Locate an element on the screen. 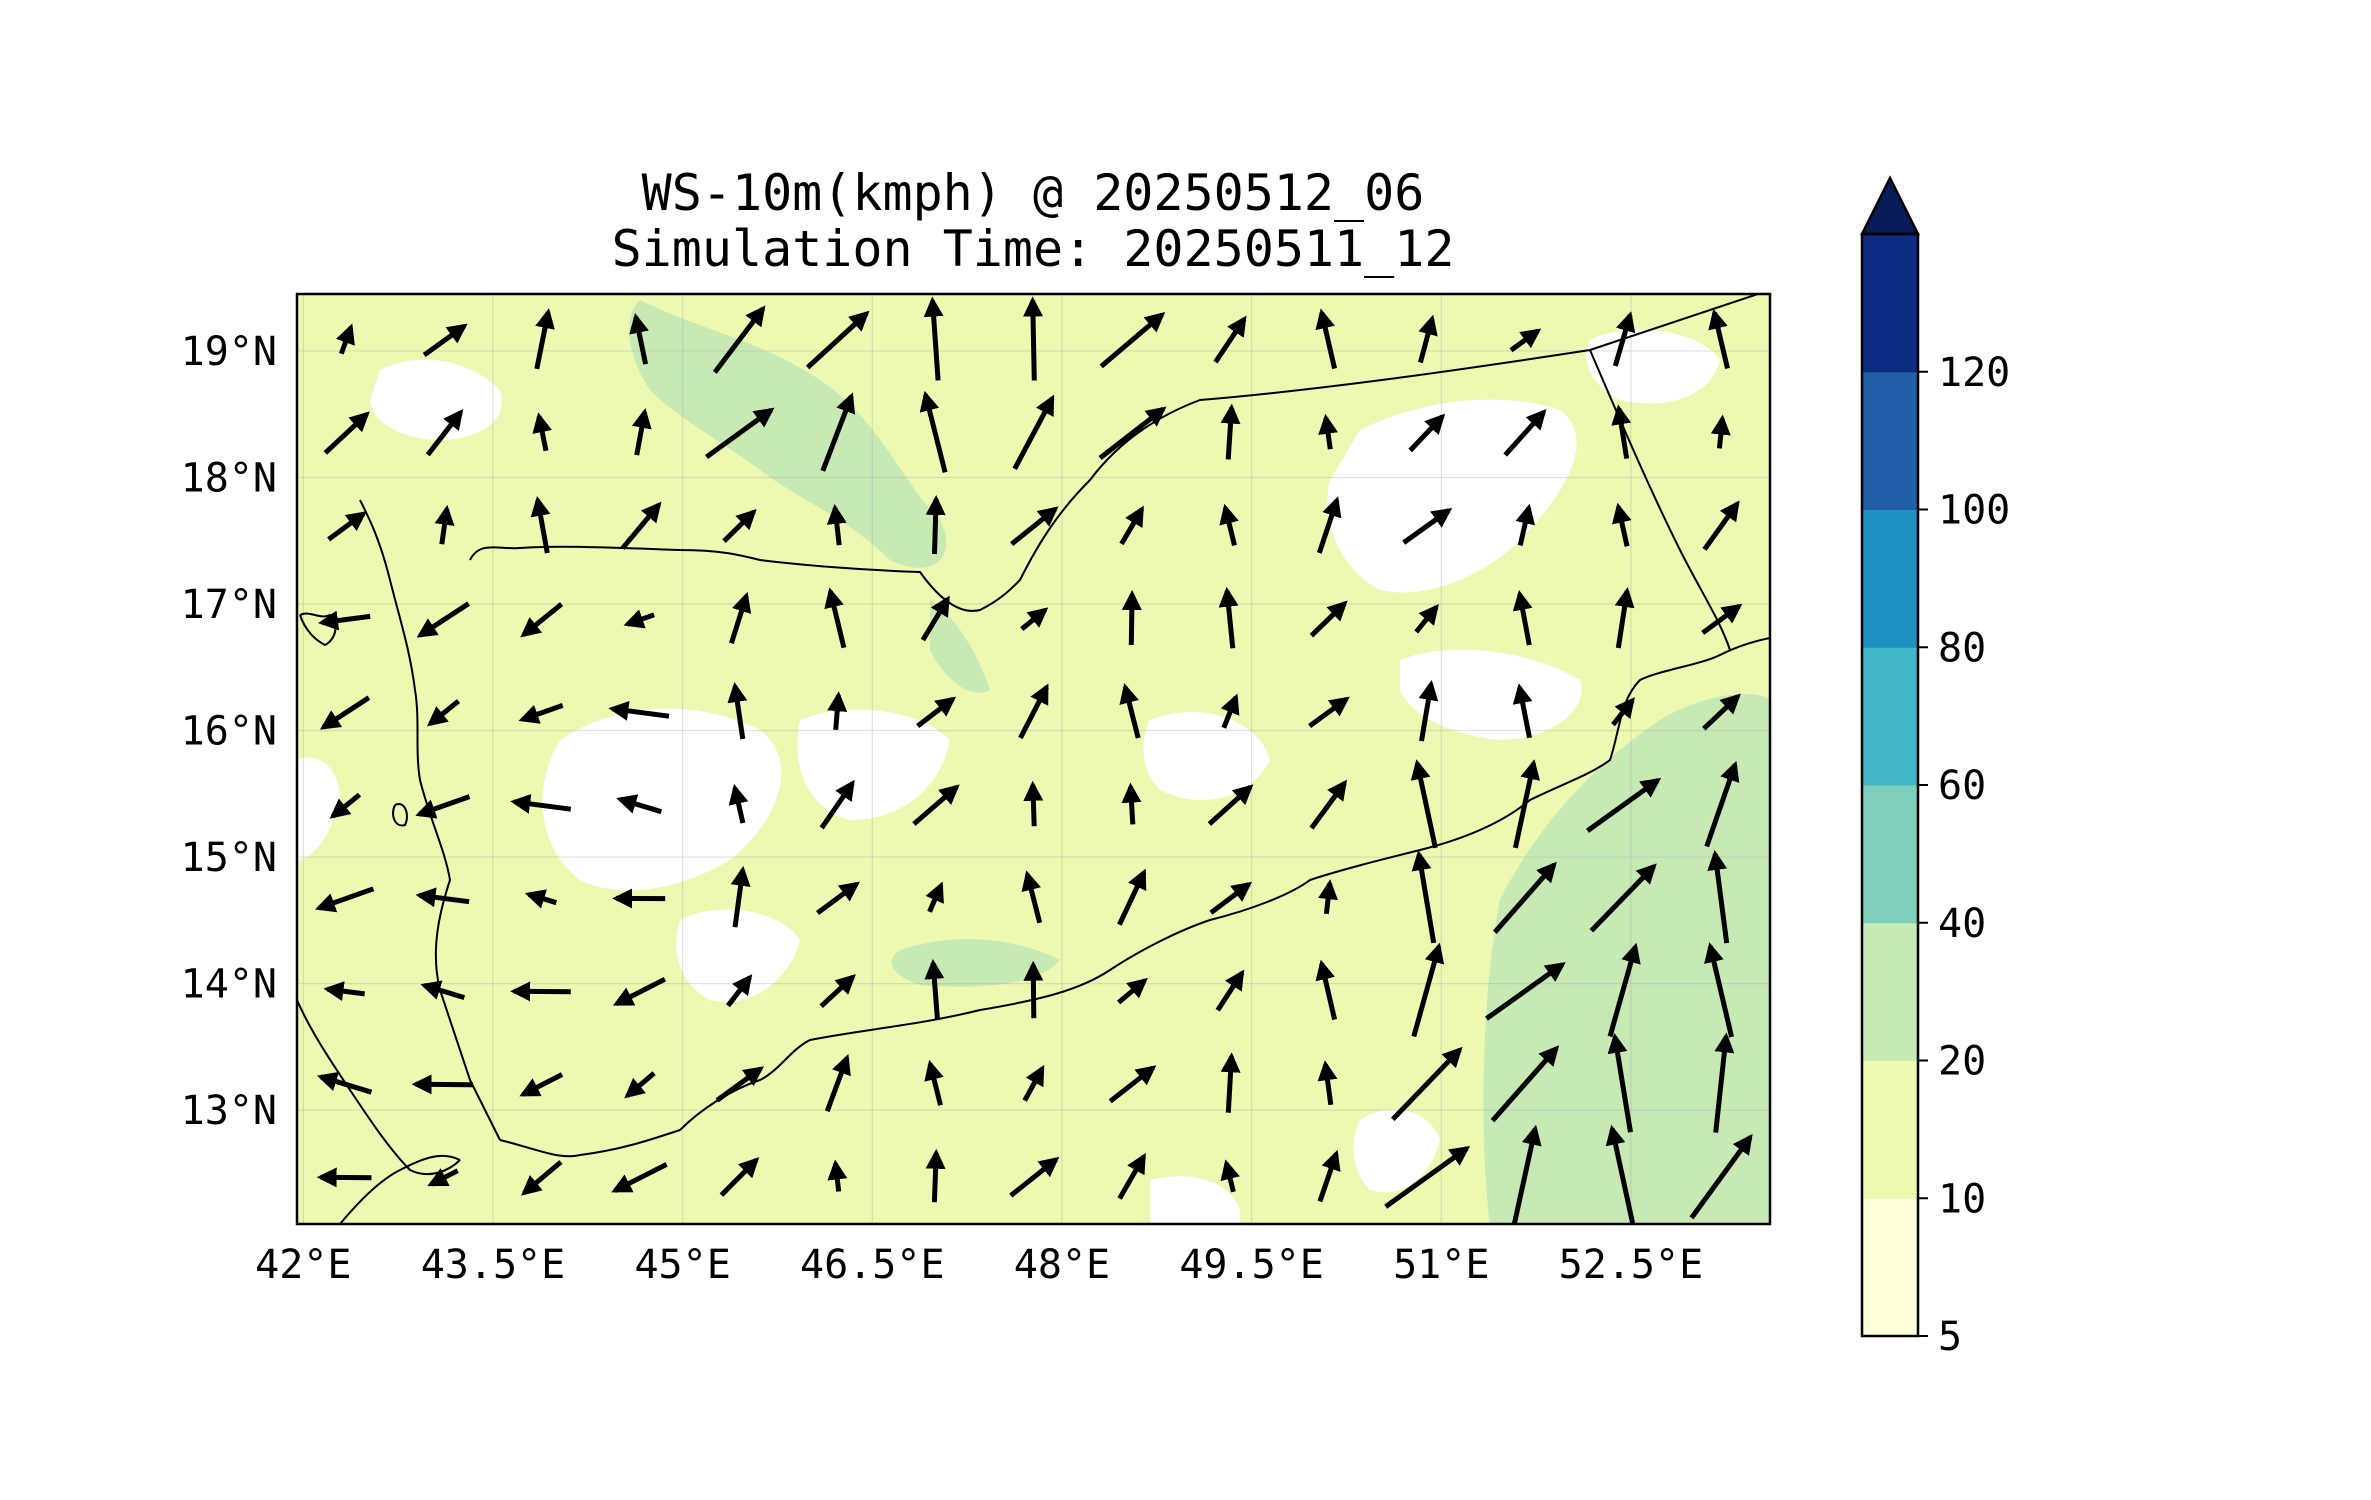 The image size is (2371, 1500). colorbar-extend-triangle is located at coordinates (1890, 205).